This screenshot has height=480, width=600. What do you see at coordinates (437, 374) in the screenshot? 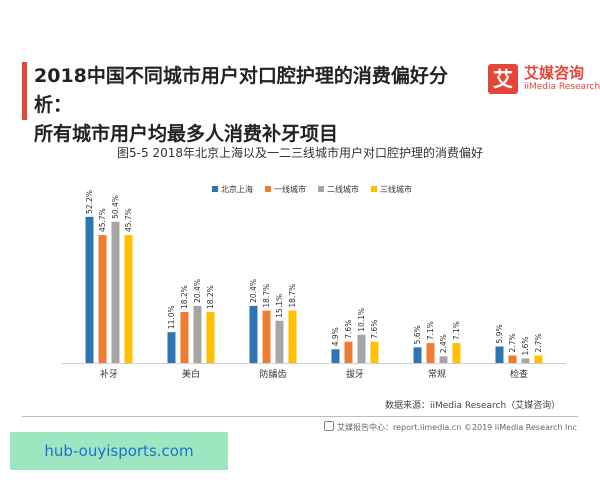
I see `category-label-5: 常规` at bounding box center [437, 374].